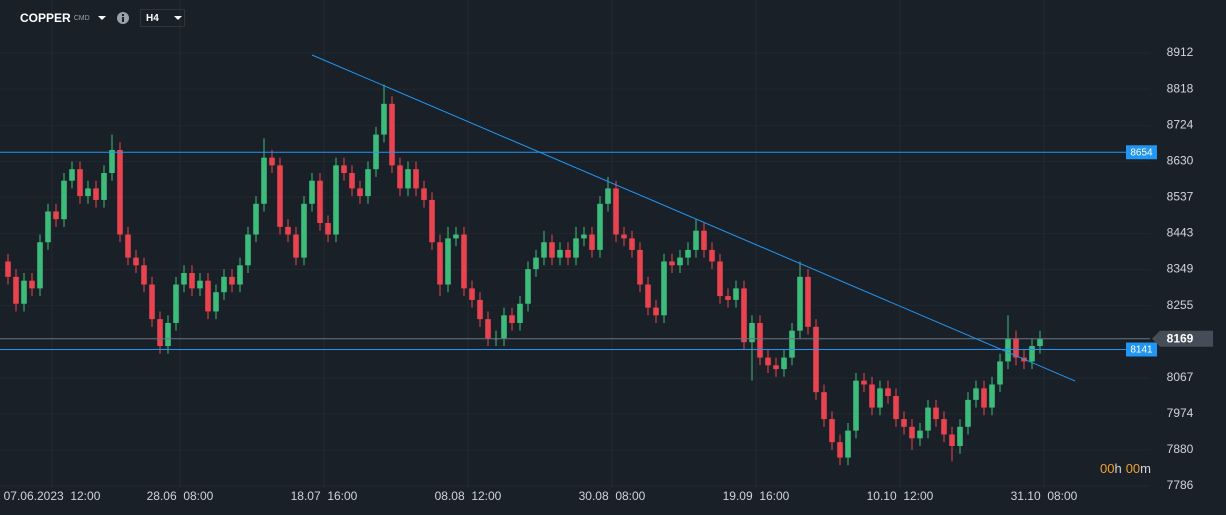 The image size is (1226, 515). What do you see at coordinates (900, 496) in the screenshot?
I see `x-tick-label: 10.10 12:00` at bounding box center [900, 496].